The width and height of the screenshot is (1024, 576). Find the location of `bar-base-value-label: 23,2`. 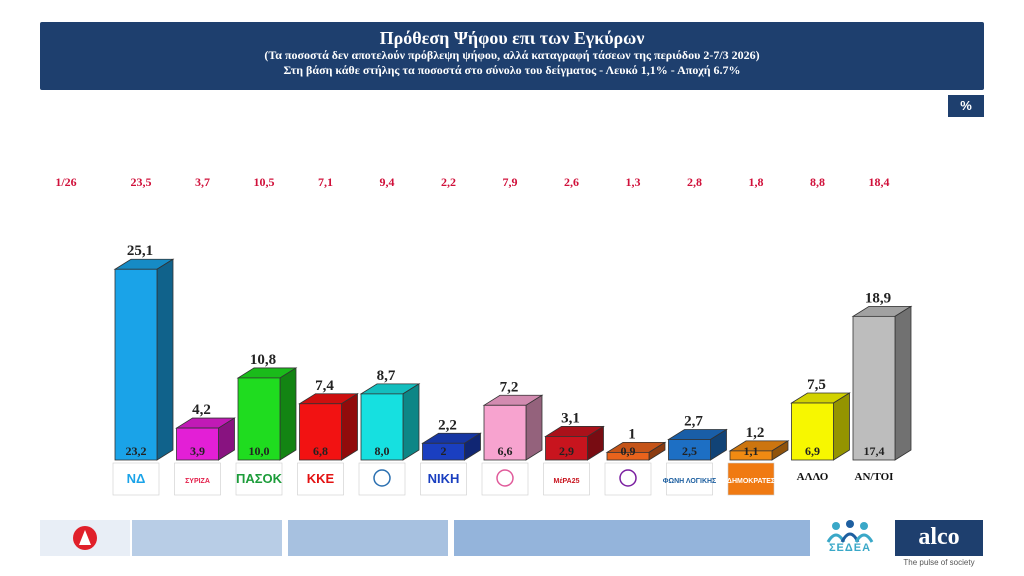

bar-base-value-label: 23,2 is located at coordinates (136, 451).